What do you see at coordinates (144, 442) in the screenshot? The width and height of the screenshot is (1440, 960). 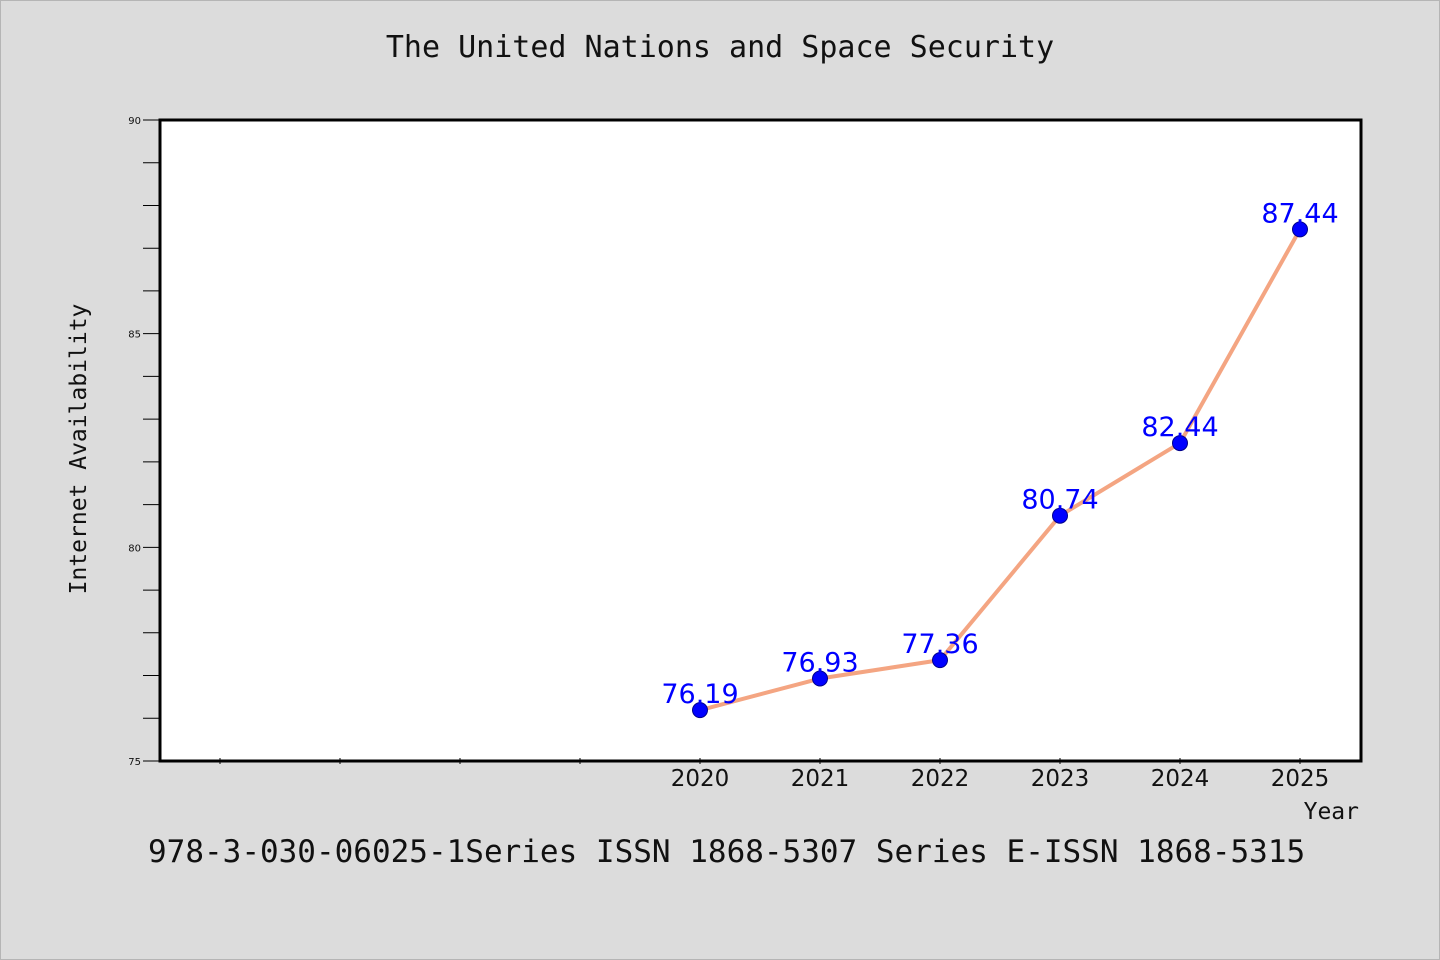 I see `y-axis-ticks: 75 80 85 90` at bounding box center [144, 442].